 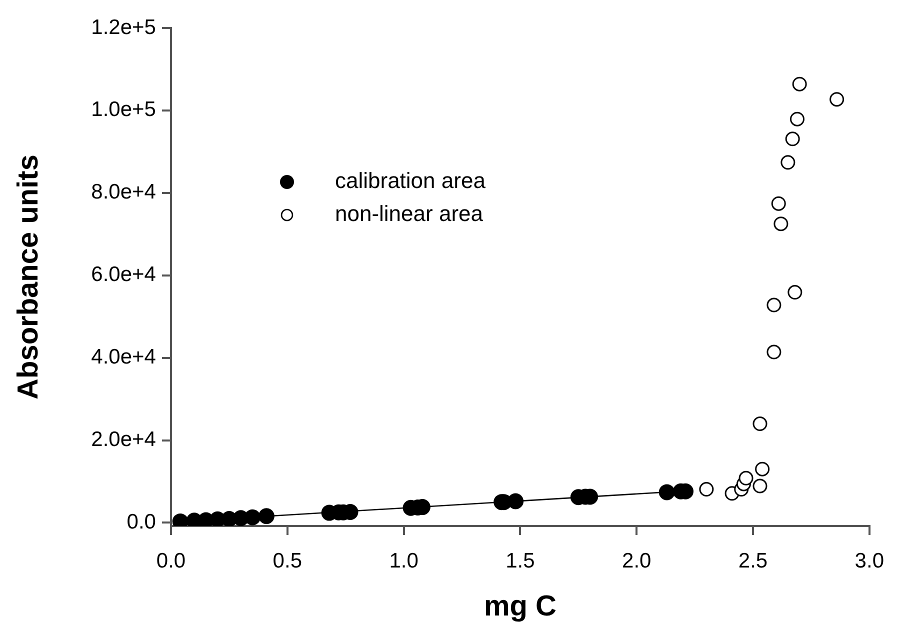 I want to click on x-tick-label: 0.5, so click(x=287, y=560).